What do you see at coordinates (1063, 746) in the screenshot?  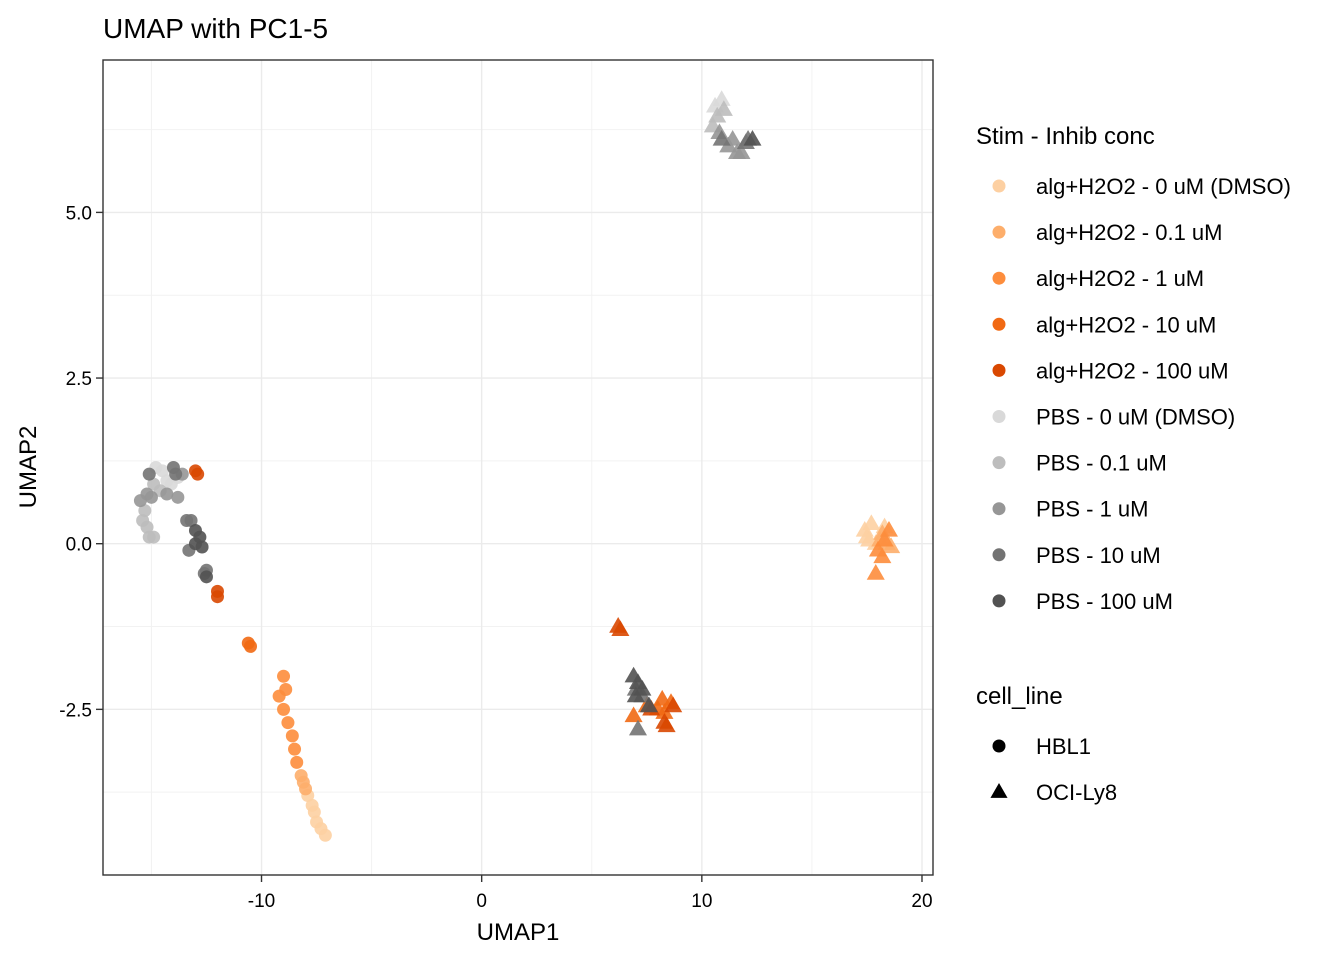 I see `legend-label: HBL1` at bounding box center [1063, 746].